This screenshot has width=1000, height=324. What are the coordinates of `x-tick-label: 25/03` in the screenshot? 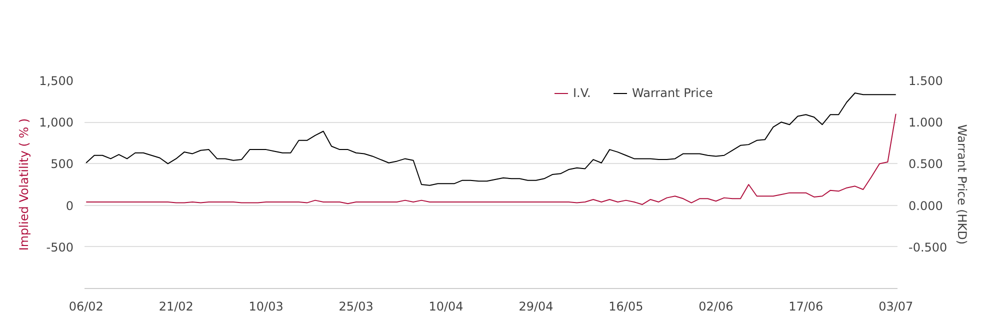 It's located at (356, 307).